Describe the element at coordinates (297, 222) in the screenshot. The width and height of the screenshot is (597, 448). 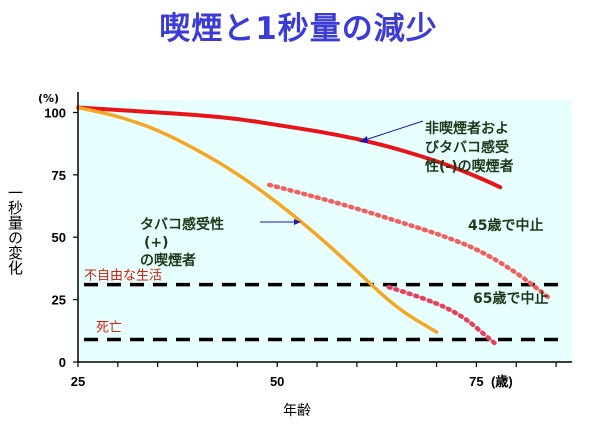
I see `arrow-sensitive-head` at that location.